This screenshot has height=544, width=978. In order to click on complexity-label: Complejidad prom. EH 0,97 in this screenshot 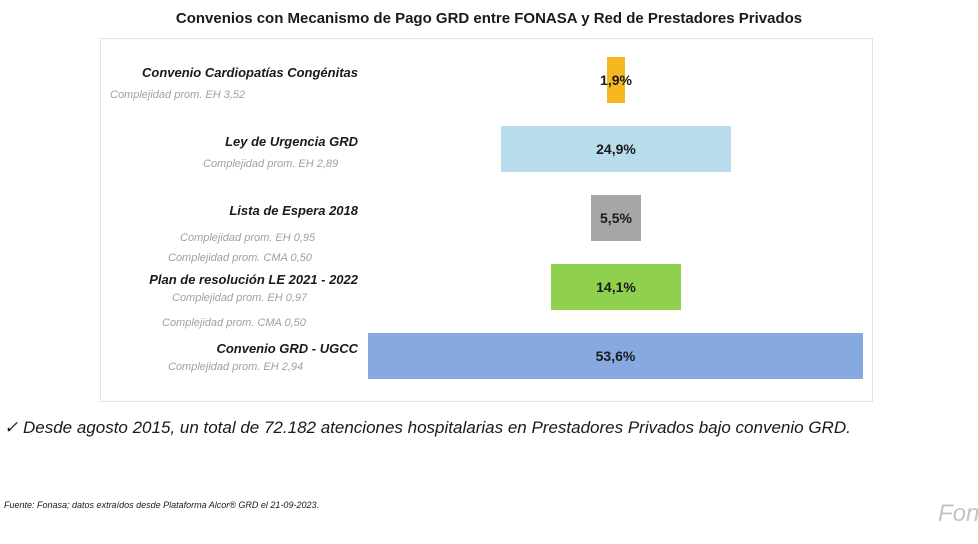, I will do `click(240, 298)`.